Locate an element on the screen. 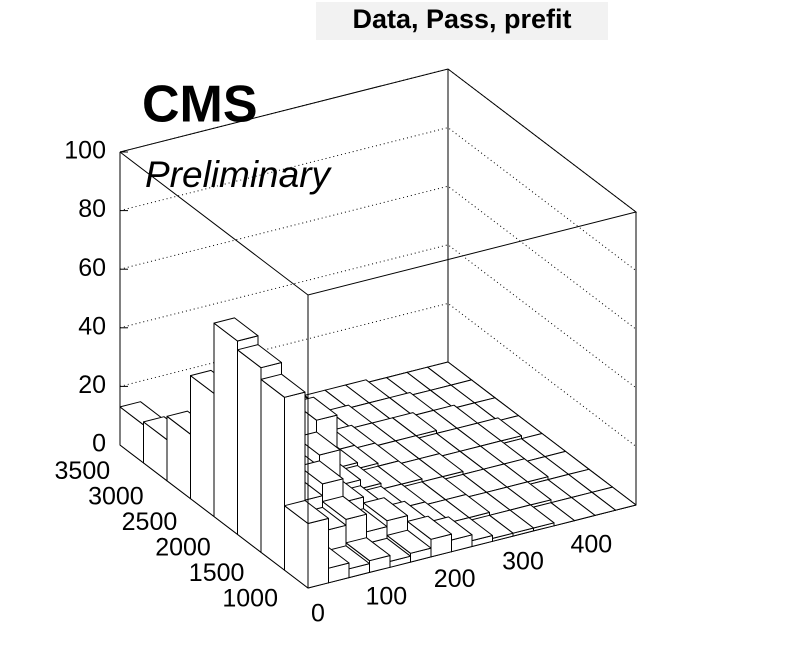  preliminary-label: Preliminary is located at coordinates (239, 174).